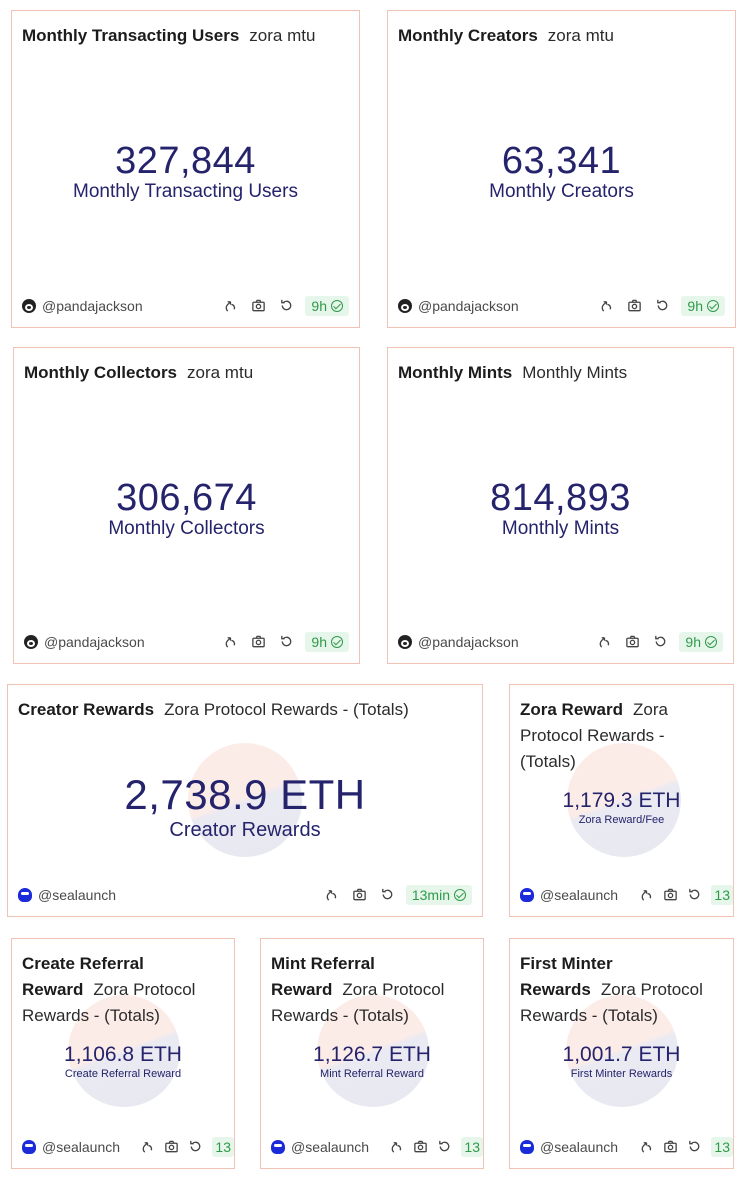 The image size is (746, 1180). I want to click on counter-value: 1,179.3 ETH, so click(621, 800).